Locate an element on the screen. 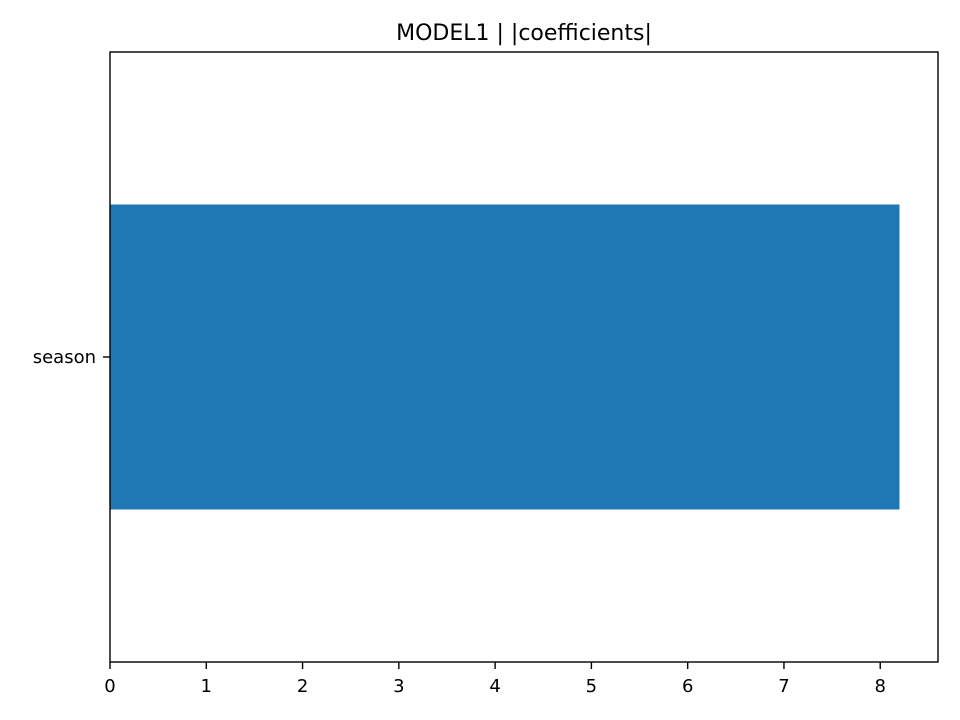 The image size is (960, 720). x-tick-label: 7 is located at coordinates (783, 686).